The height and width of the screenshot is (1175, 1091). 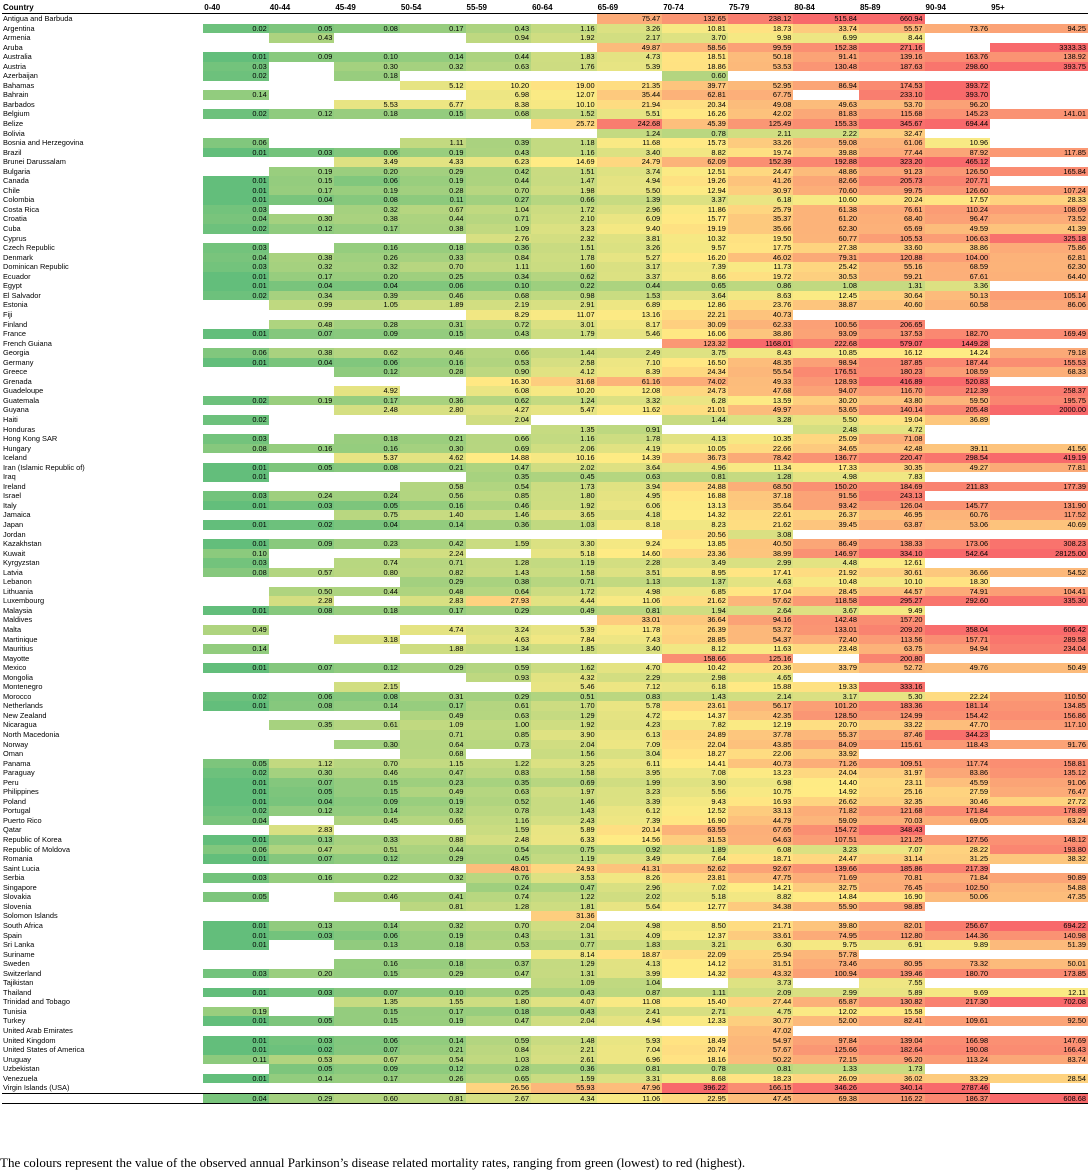 What do you see at coordinates (629, 229) in the screenshot?
I see `heatmap-cell: 9.40` at bounding box center [629, 229].